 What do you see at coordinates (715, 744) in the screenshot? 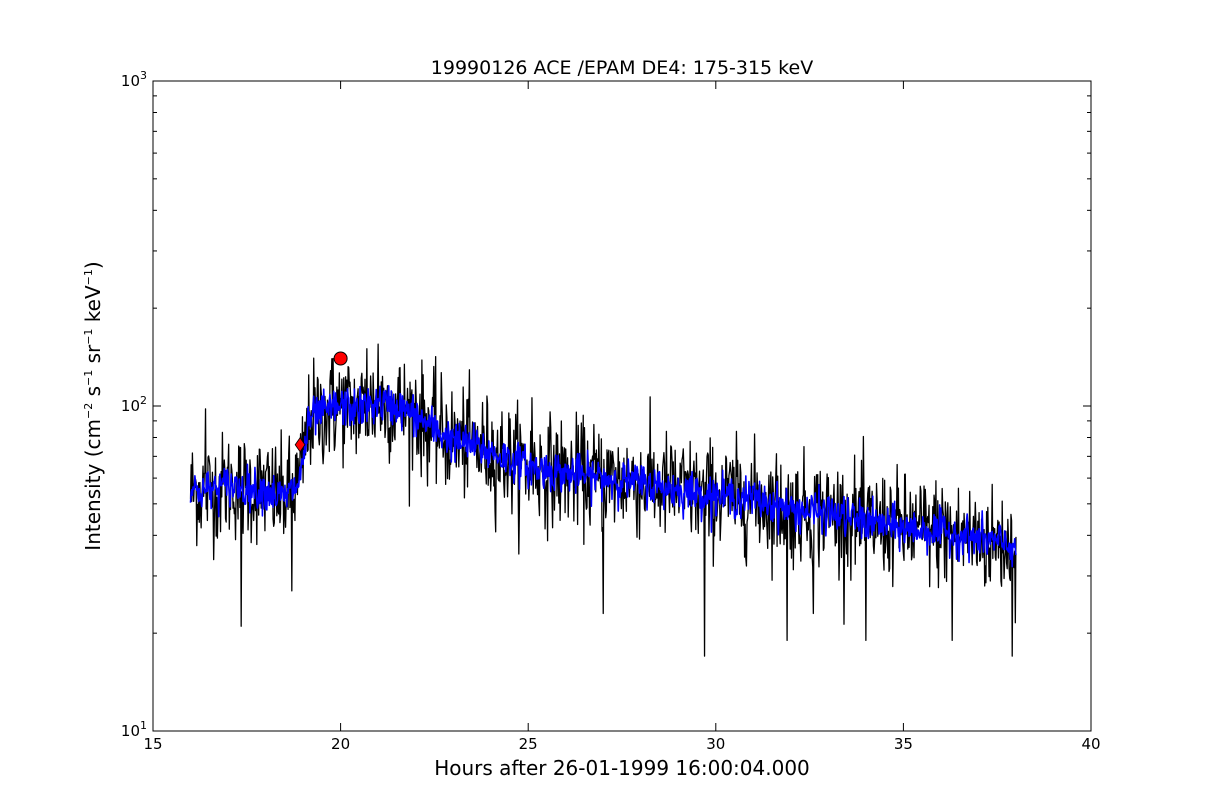
I see `x-tick-label: 30` at bounding box center [715, 744].